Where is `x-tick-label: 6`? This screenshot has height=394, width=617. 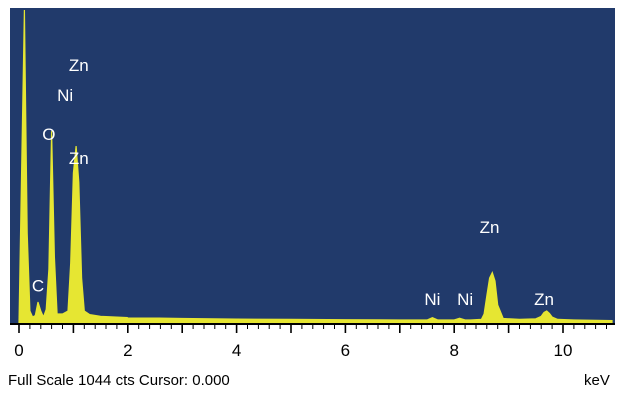
x-tick-label: 6 is located at coordinates (345, 350).